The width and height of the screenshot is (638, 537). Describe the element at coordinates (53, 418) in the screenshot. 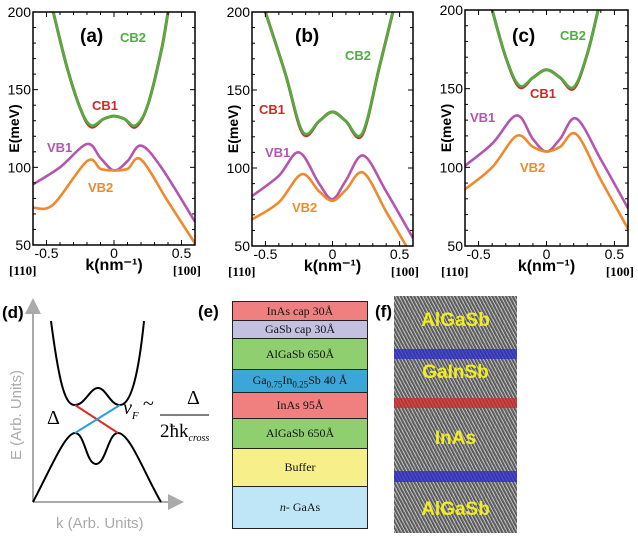

I see `gap-symbol: Δ` at that location.